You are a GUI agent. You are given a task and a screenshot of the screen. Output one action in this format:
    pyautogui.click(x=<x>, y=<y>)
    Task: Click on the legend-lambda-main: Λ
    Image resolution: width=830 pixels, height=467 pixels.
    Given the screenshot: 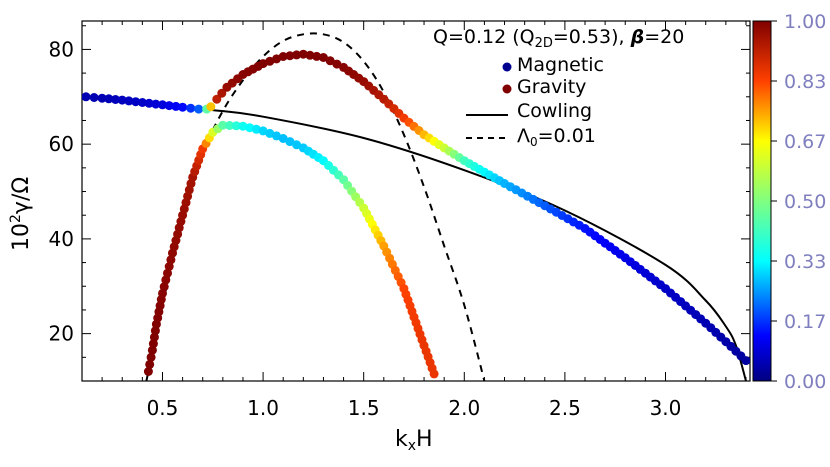 What is the action you would take?
    pyautogui.click(x=523, y=136)
    